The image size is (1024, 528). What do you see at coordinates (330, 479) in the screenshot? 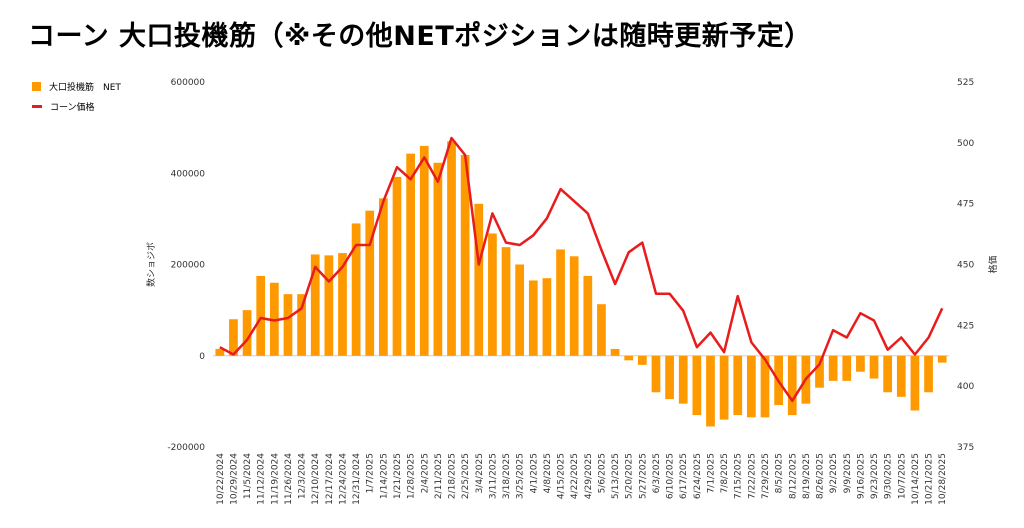
I see `x-tick-9: 12/17/2024` at bounding box center [330, 479].